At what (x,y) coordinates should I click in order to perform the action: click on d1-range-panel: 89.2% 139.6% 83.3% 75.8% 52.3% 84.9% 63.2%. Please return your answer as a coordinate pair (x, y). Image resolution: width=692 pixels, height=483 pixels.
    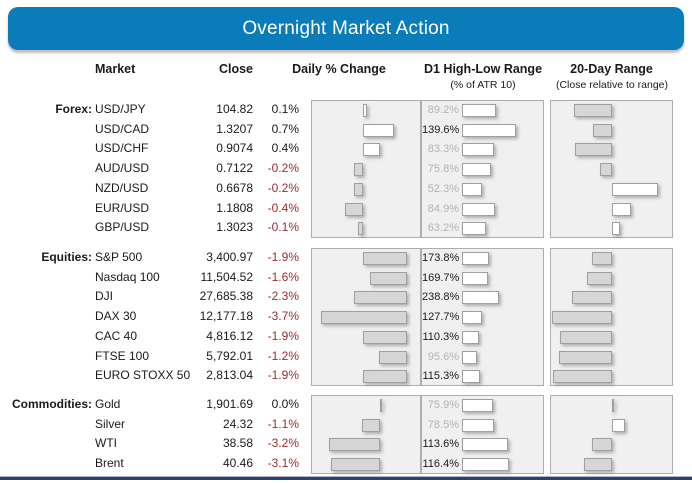
    Looking at the image, I should click on (482, 169).